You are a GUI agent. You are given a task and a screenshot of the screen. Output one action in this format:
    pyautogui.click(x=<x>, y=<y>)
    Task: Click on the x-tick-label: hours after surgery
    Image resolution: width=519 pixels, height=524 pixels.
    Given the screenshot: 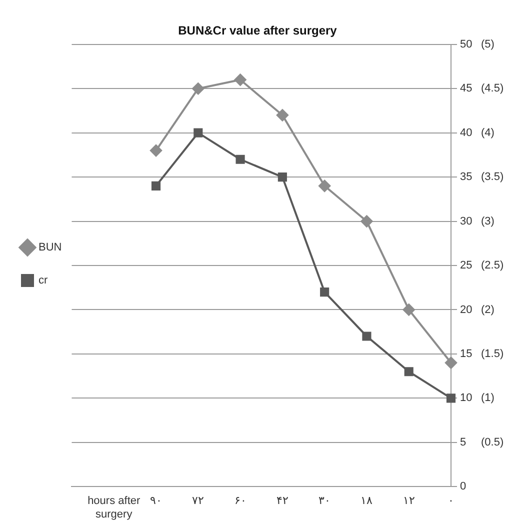 What is the action you would take?
    pyautogui.click(x=114, y=507)
    